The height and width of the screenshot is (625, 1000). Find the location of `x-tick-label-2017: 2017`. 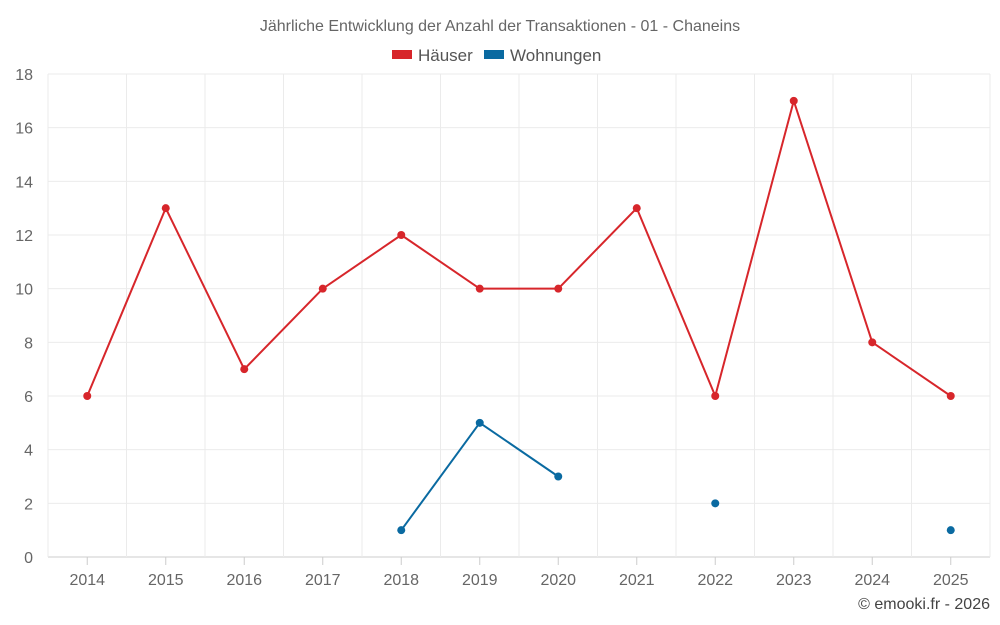

x-tick-label-2017: 2017 is located at coordinates (323, 580).